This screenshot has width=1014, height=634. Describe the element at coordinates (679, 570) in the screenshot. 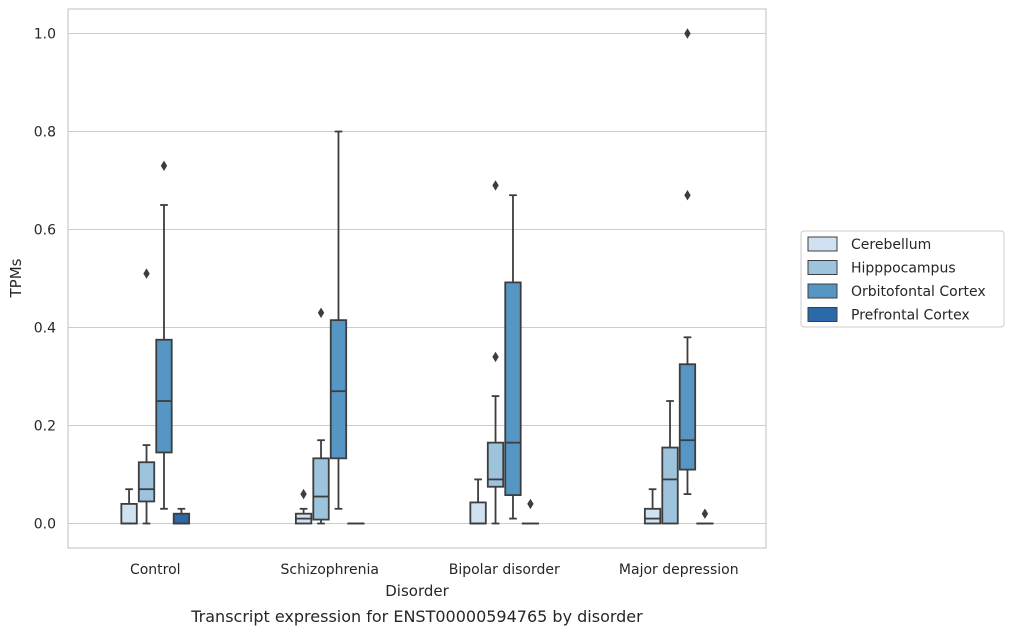

I see `x-tick-label: Major depression` at that location.